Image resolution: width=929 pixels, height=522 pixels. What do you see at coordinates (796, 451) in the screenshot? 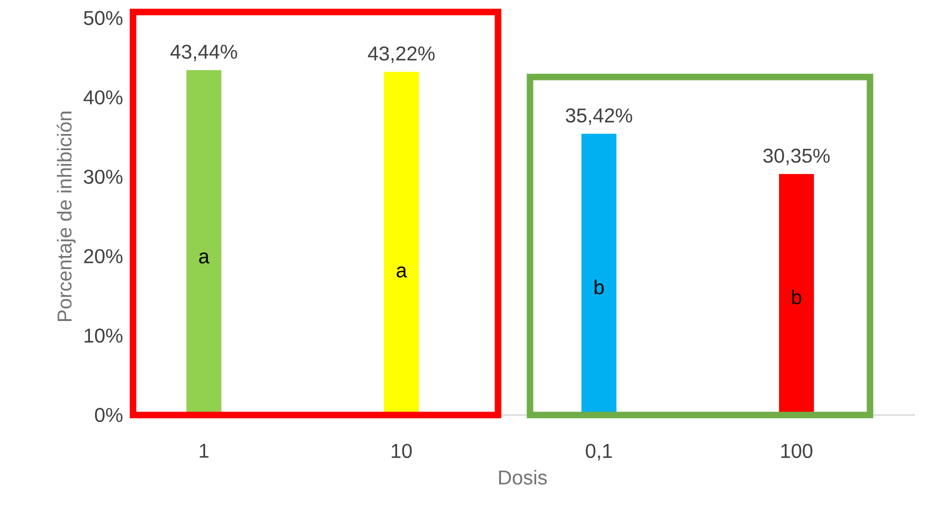
I see `x-tick-label: 100` at bounding box center [796, 451].